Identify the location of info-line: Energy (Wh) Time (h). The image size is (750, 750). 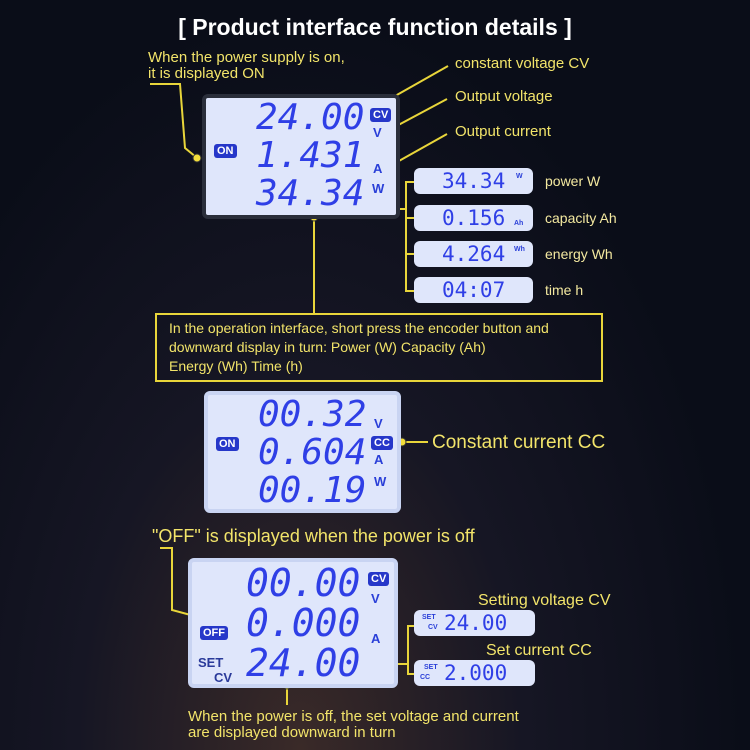
(236, 366).